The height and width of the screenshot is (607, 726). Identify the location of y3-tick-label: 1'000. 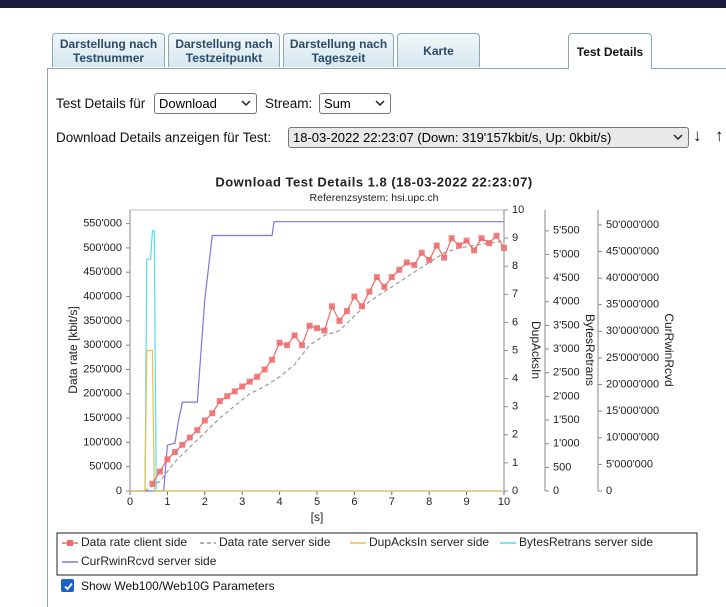
(566, 444).